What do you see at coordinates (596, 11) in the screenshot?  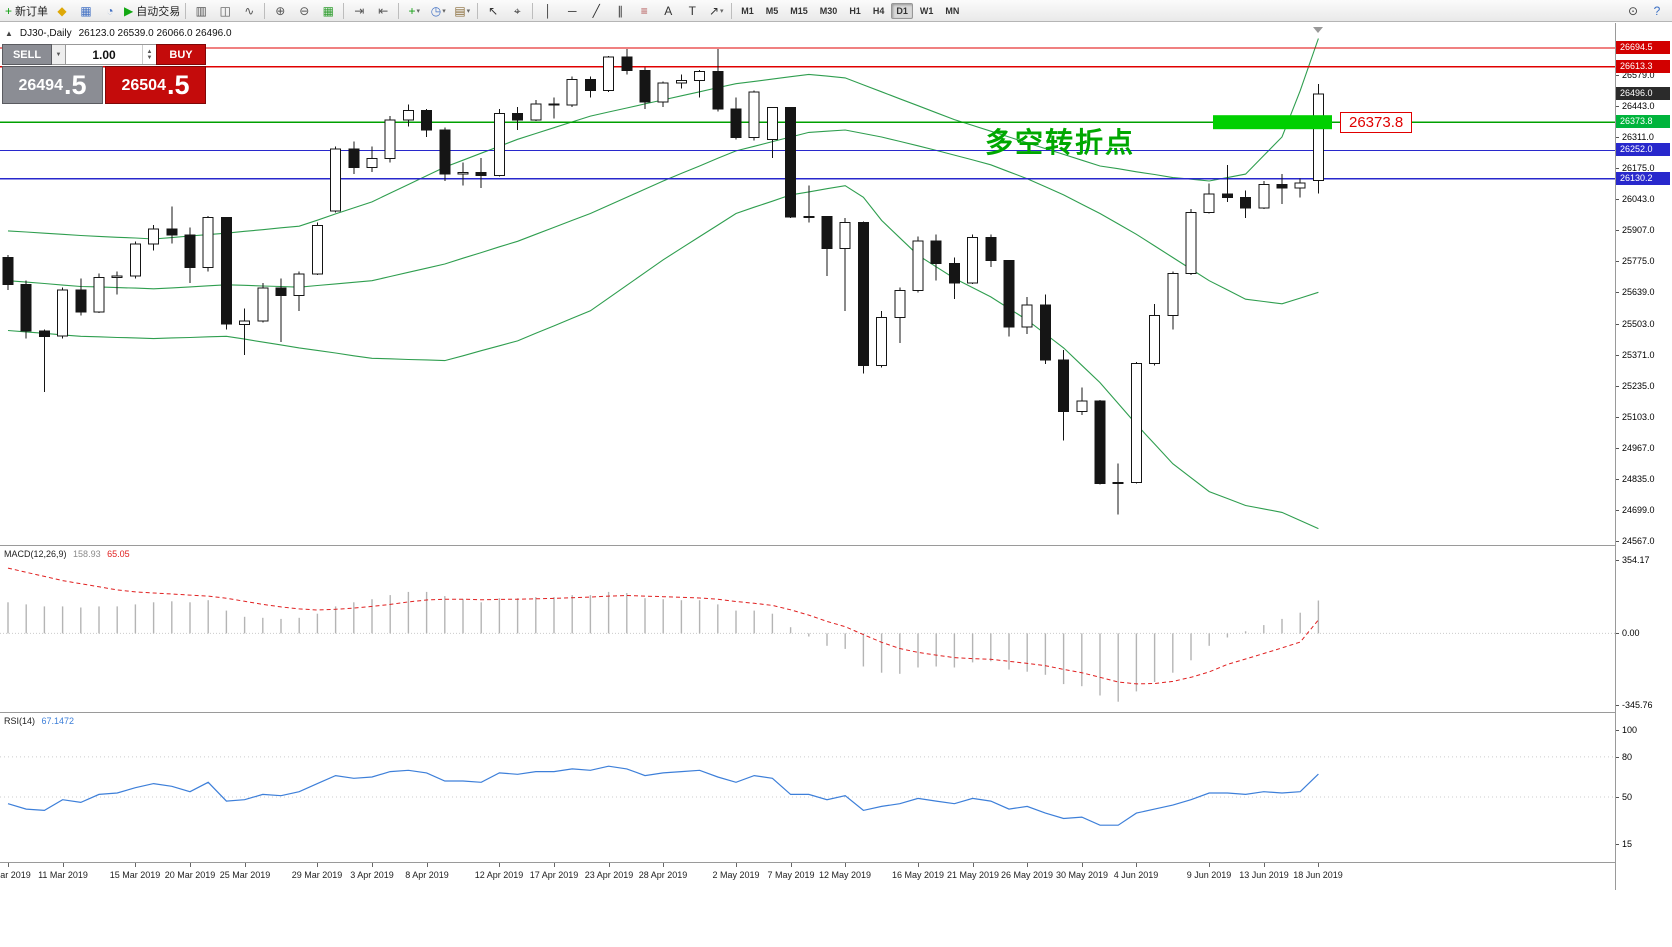 I see `trendline-button: ╱` at bounding box center [596, 11].